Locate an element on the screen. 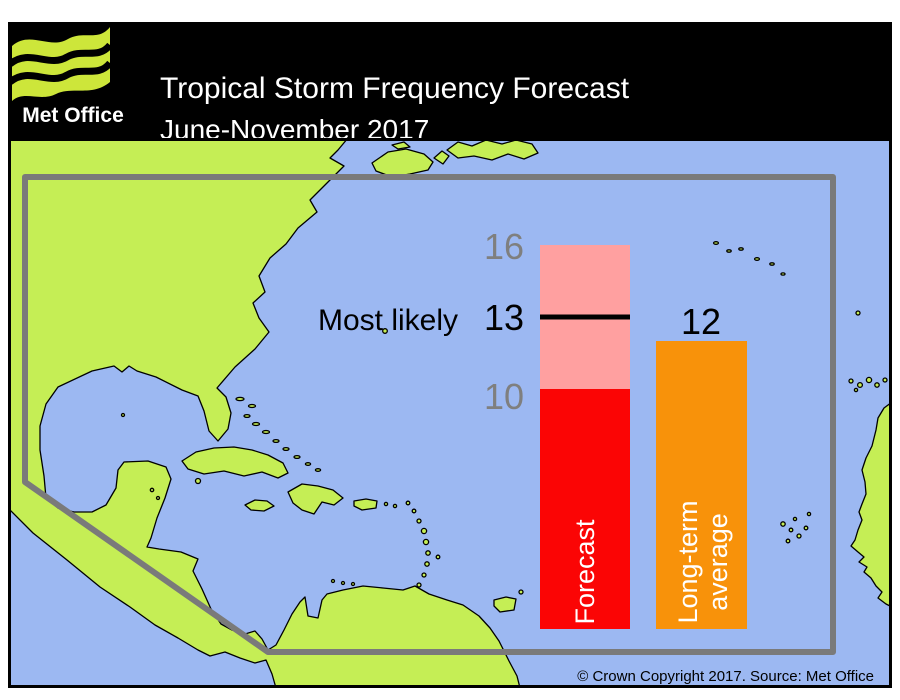 This screenshot has width=900, height=700. met-office-waves-icon is located at coordinates (60, 64).